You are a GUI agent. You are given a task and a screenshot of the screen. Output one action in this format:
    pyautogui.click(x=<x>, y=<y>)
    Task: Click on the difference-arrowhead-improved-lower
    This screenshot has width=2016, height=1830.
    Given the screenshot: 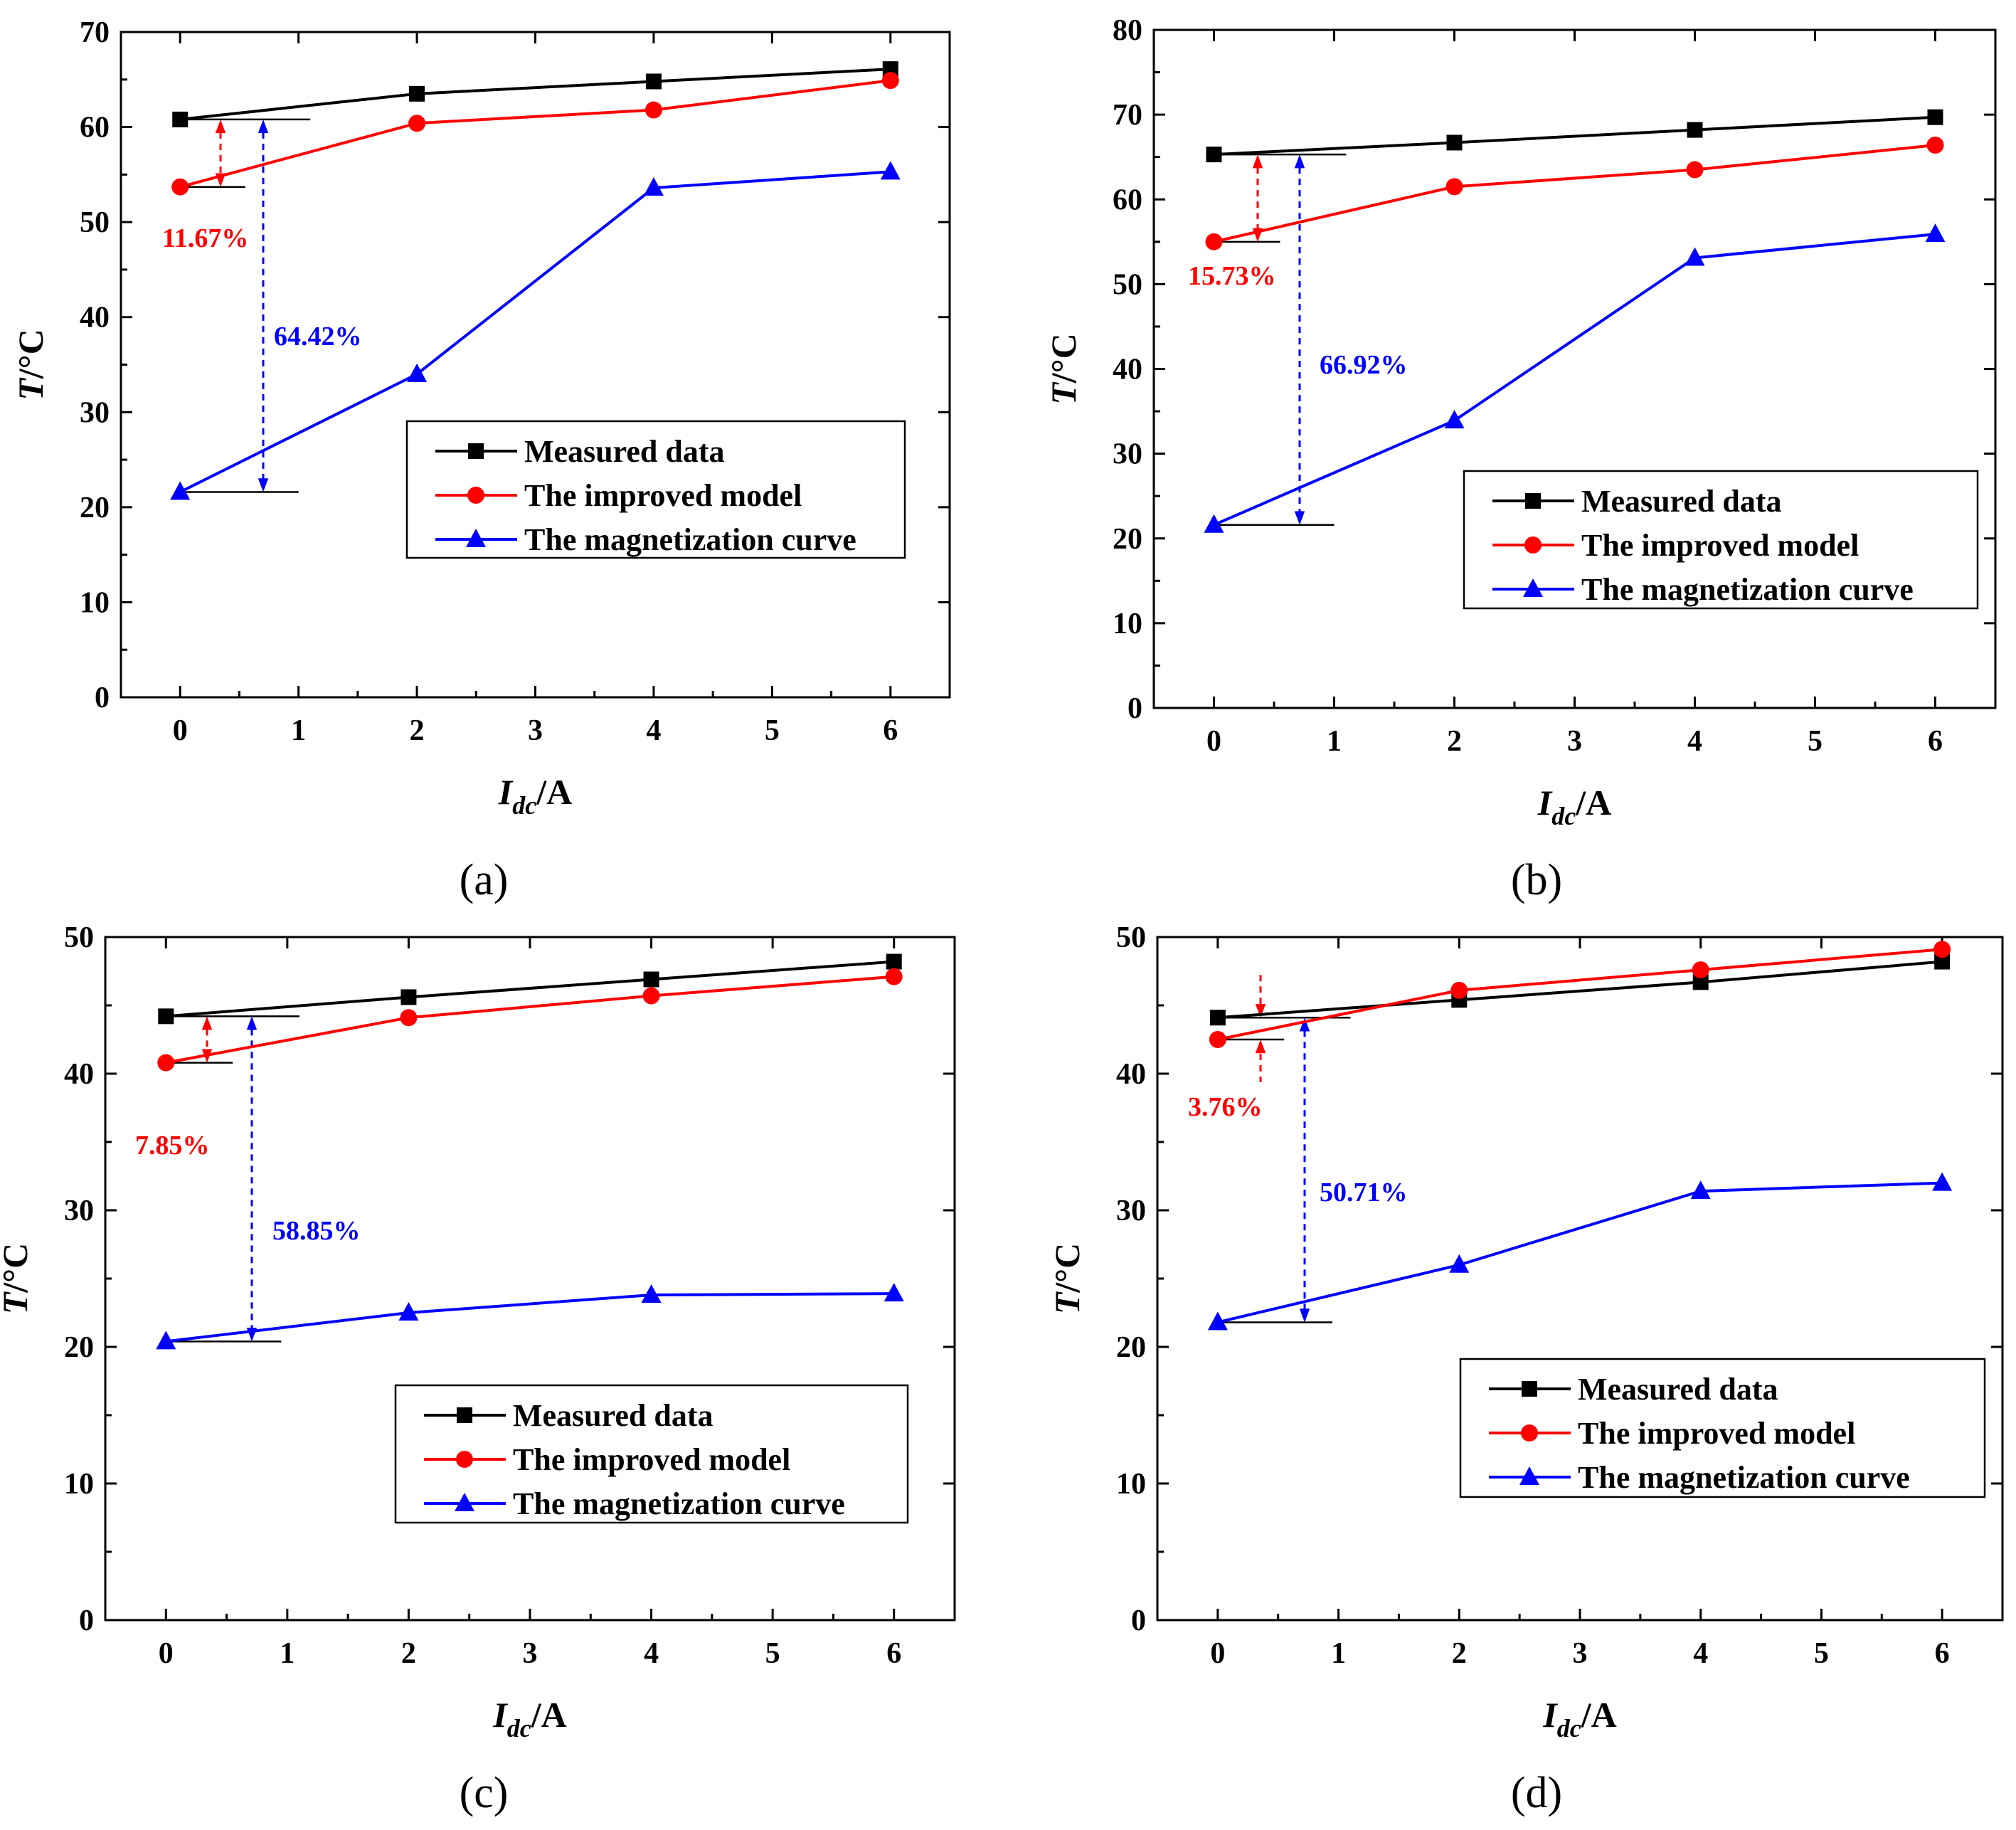 What is the action you would take?
    pyautogui.click(x=1260, y=1047)
    